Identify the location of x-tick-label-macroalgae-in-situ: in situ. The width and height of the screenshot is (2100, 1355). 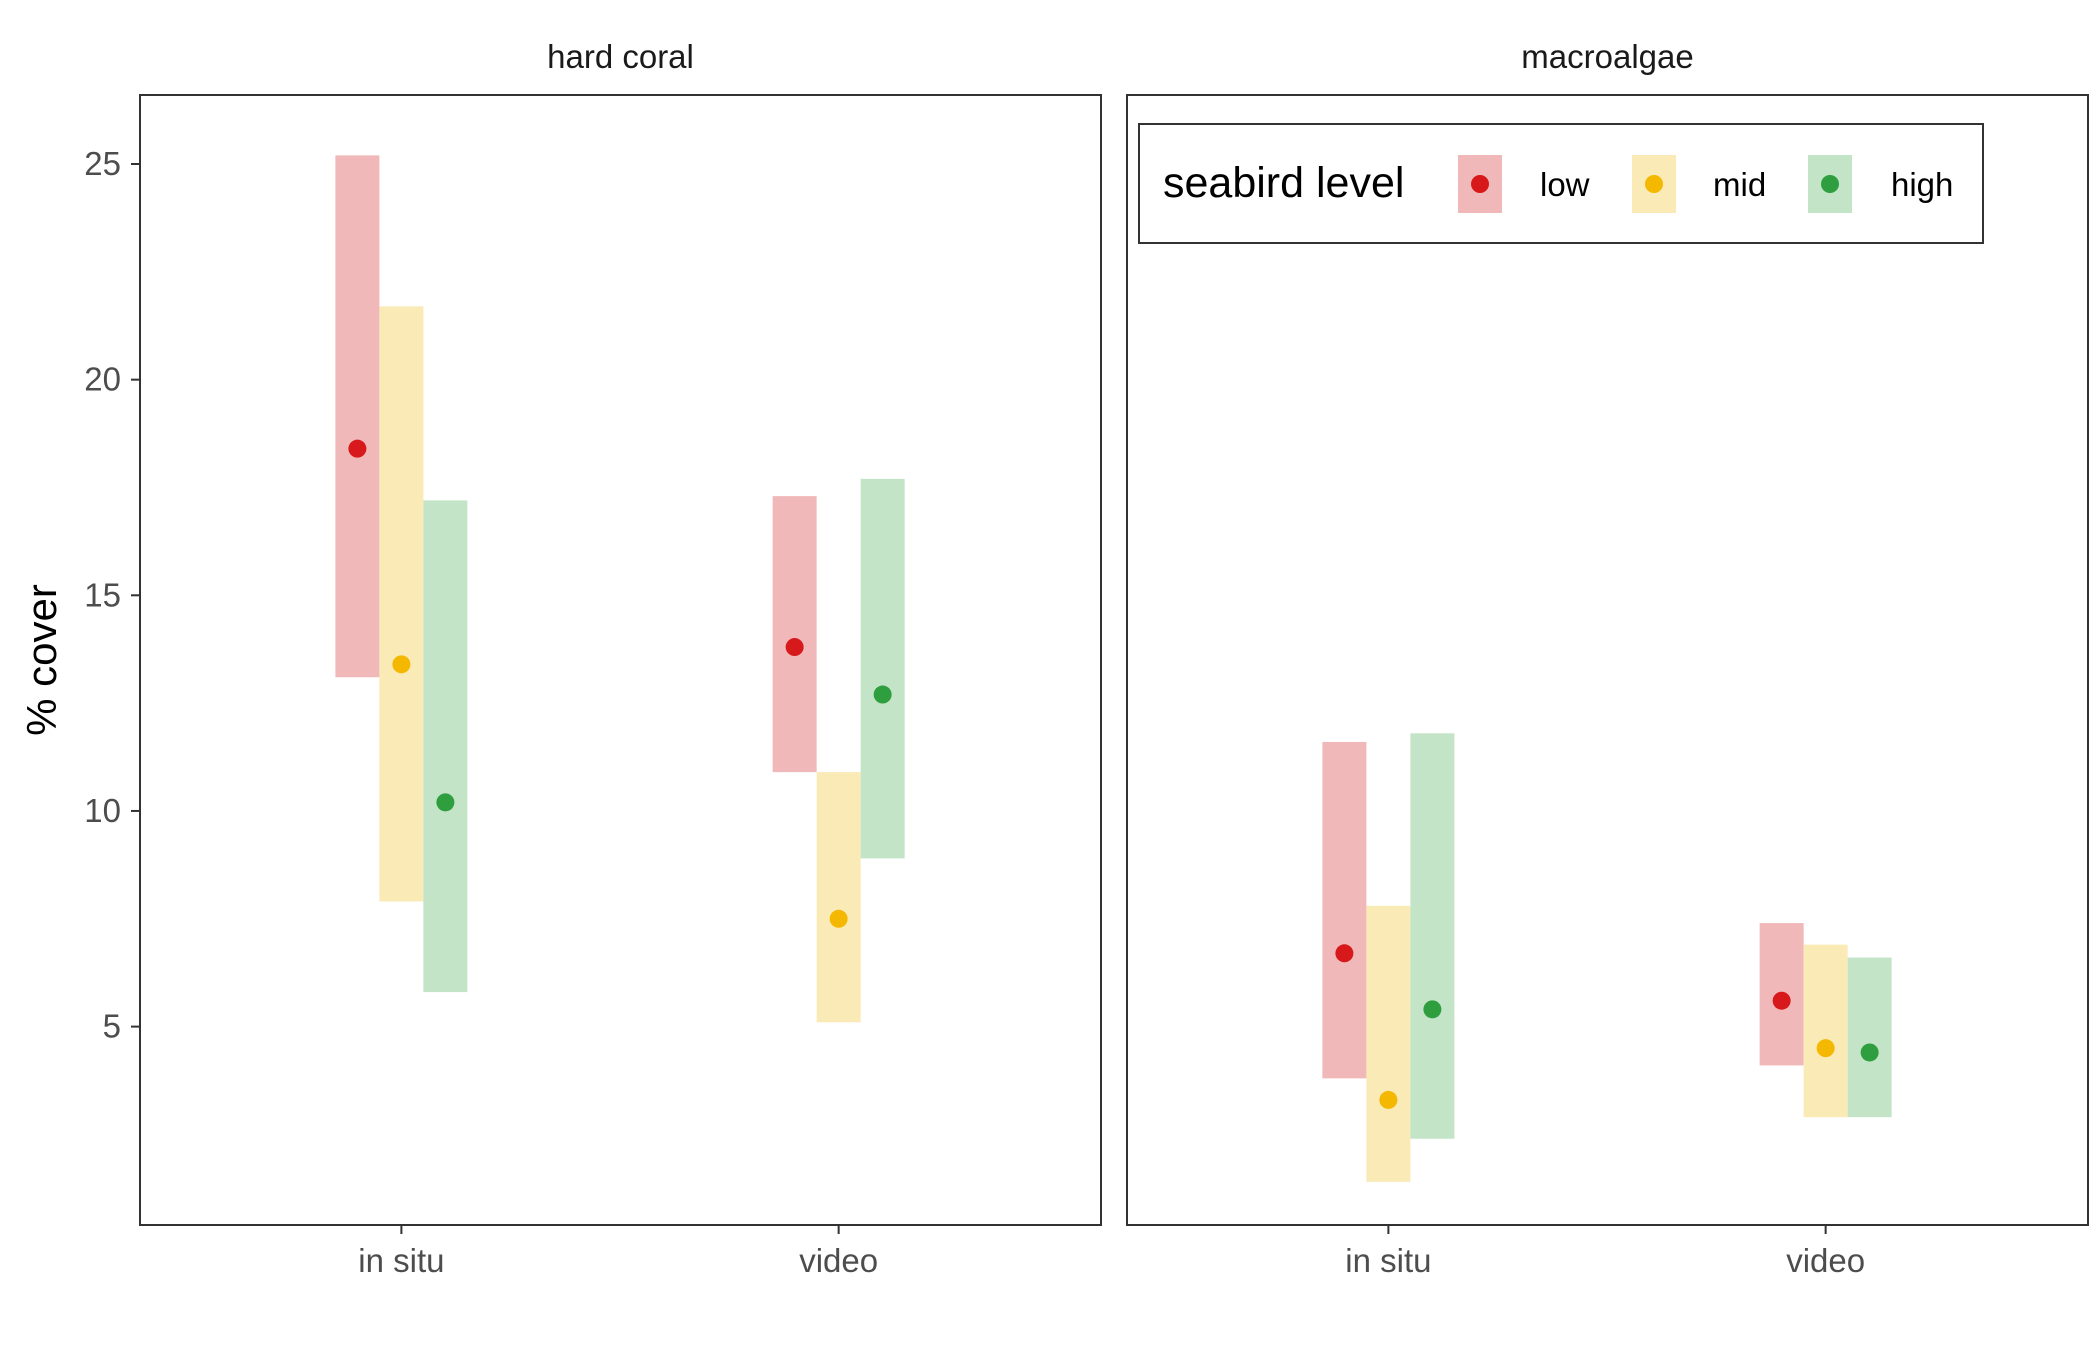
(1388, 1260).